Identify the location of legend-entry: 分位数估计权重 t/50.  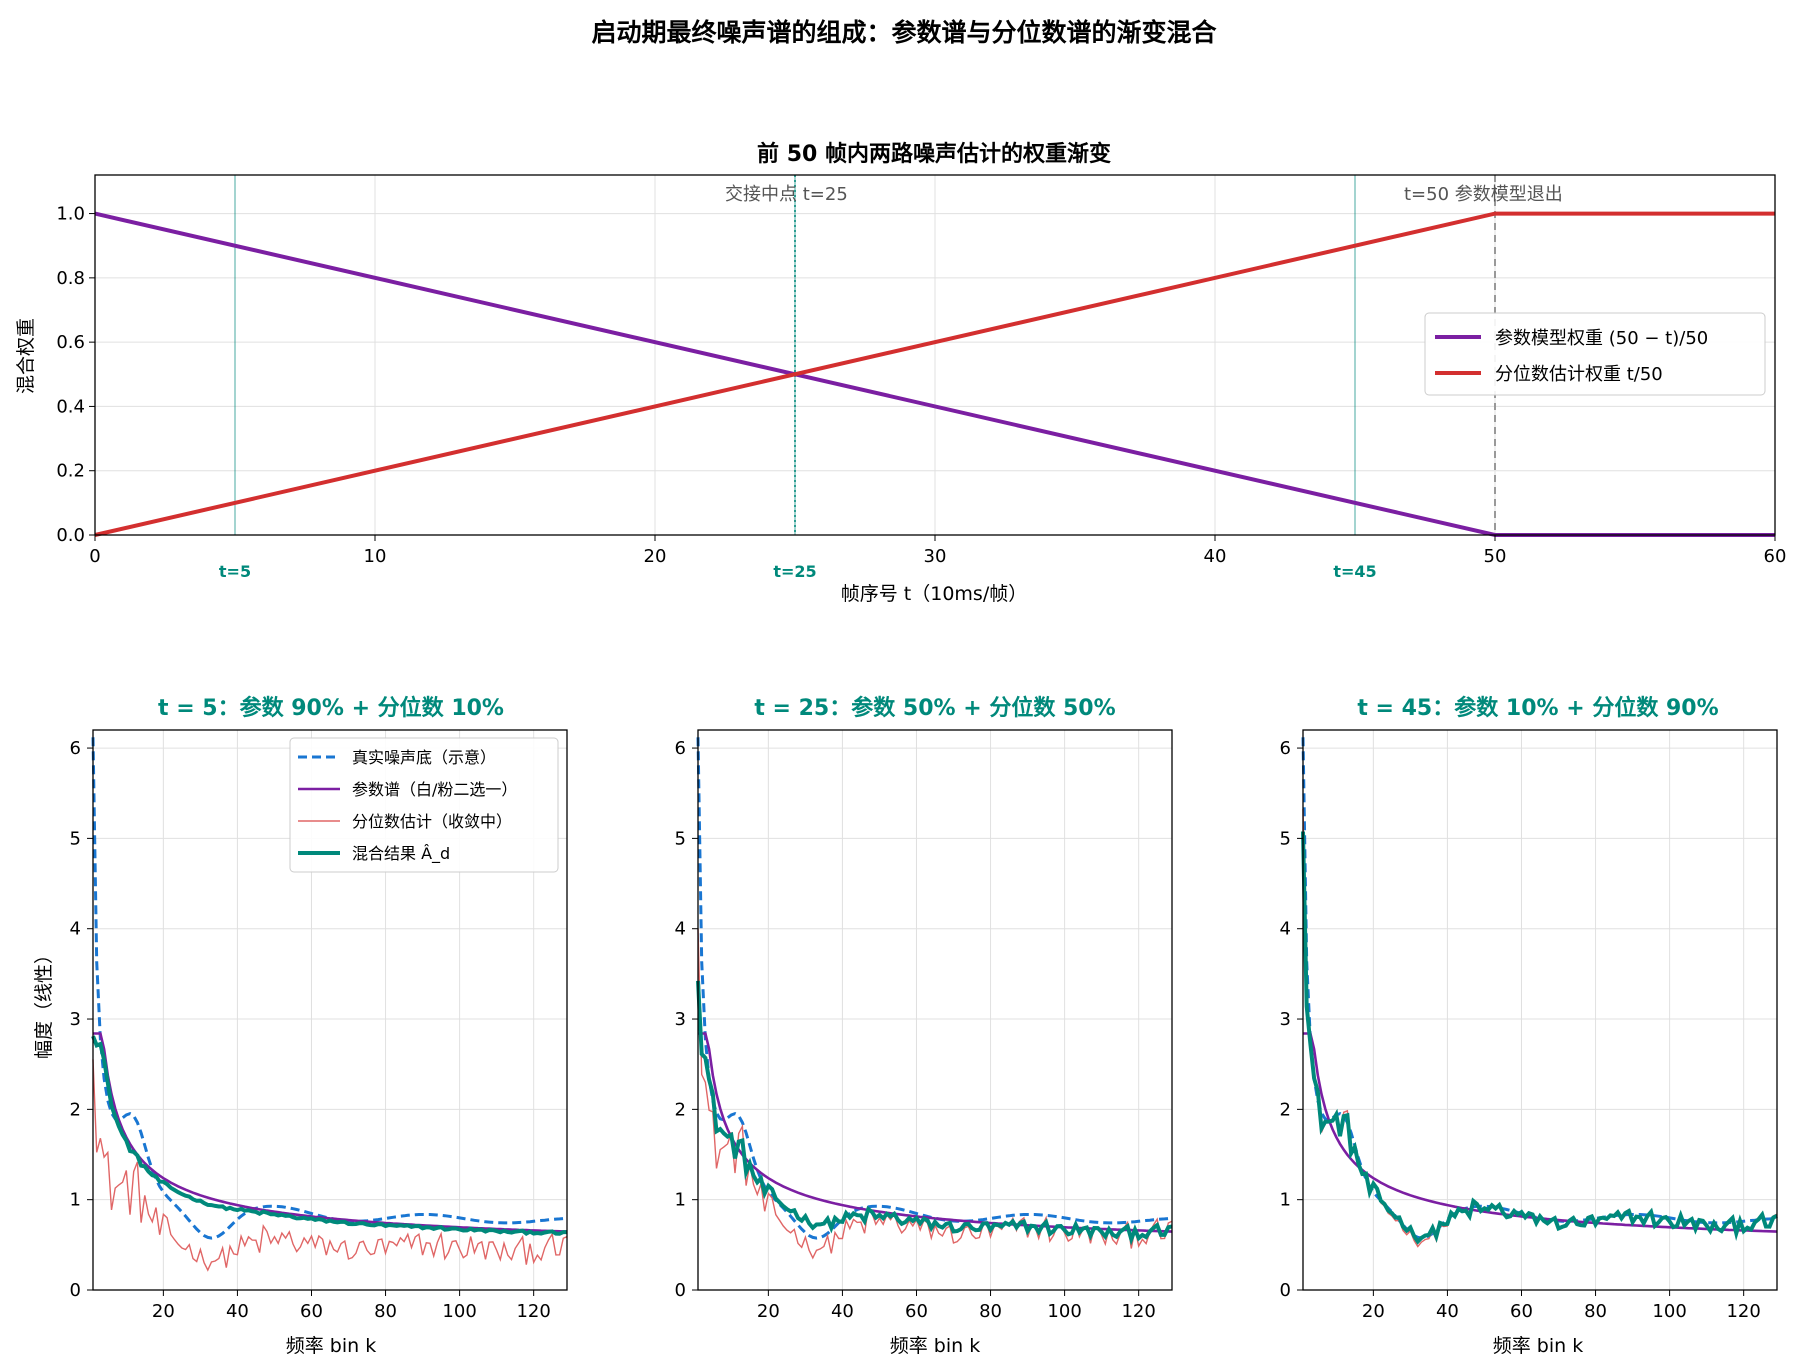
(1579, 374).